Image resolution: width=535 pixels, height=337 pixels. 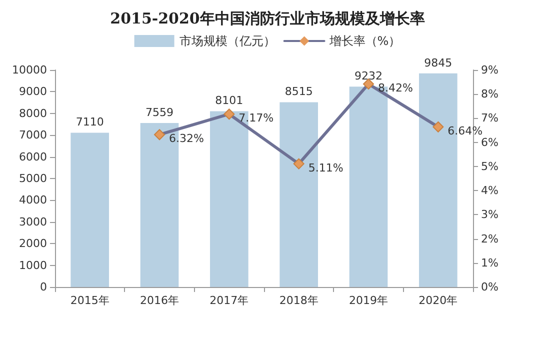 What do you see at coordinates (43, 287) in the screenshot?
I see `y-tick-label: 0` at bounding box center [43, 287].